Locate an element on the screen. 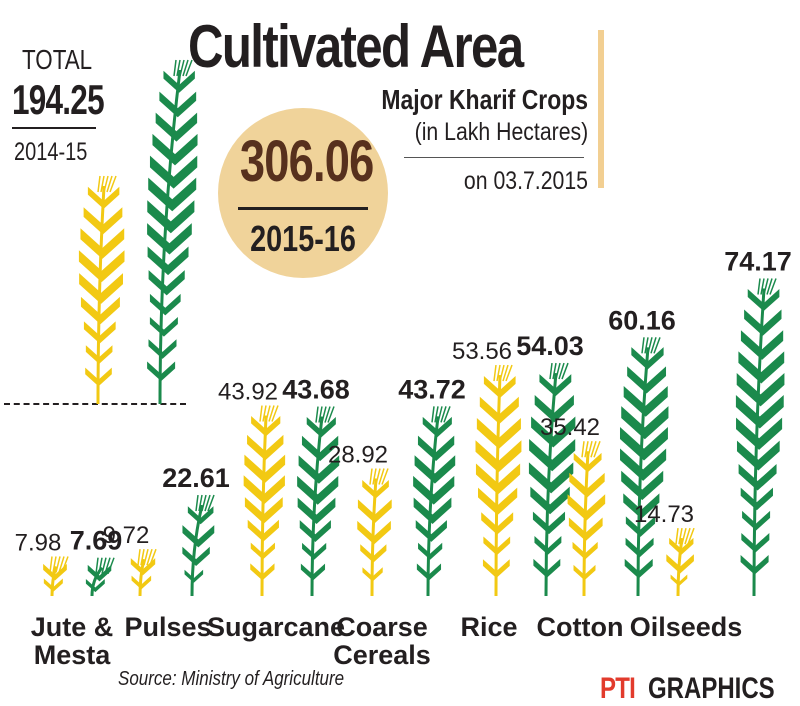 Image resolution: width=800 pixels, height=706 pixels. unit-label: (in Lakh Hectares) is located at coordinates (501, 132).